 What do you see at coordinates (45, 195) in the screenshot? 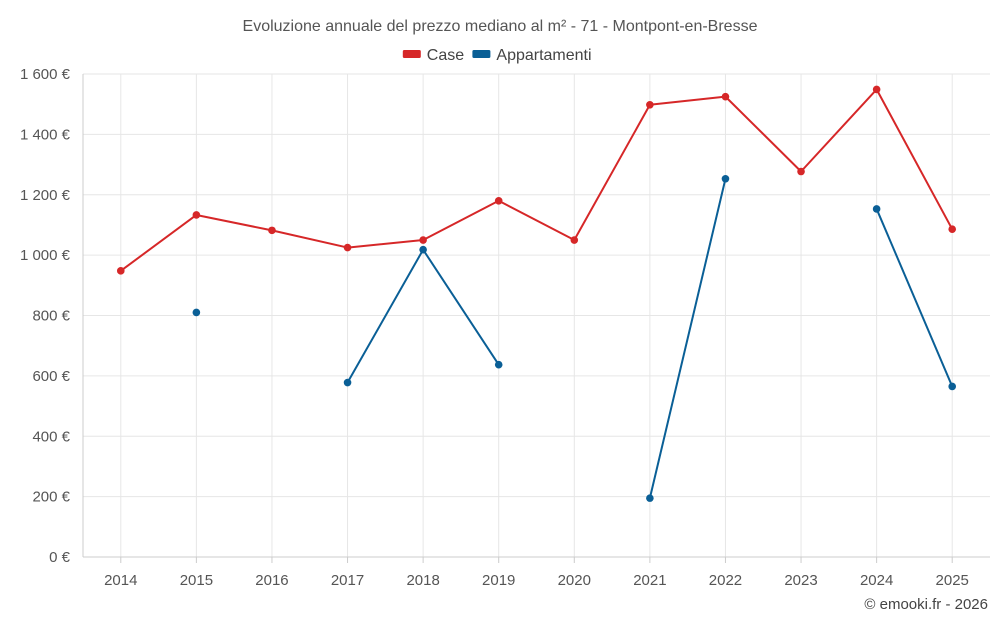
I see `y-tick-label: 1 200 €` at bounding box center [45, 195].